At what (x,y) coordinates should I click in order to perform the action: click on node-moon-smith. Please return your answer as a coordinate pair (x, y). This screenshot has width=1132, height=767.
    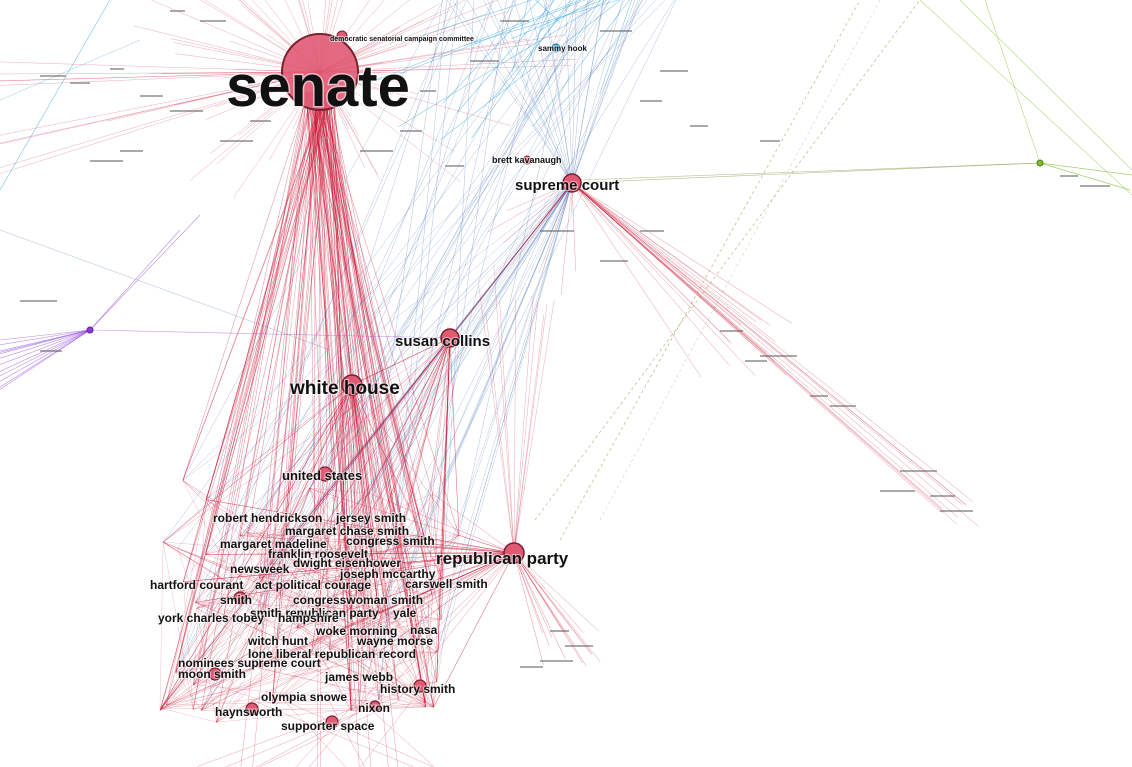
    Looking at the image, I should click on (215, 674).